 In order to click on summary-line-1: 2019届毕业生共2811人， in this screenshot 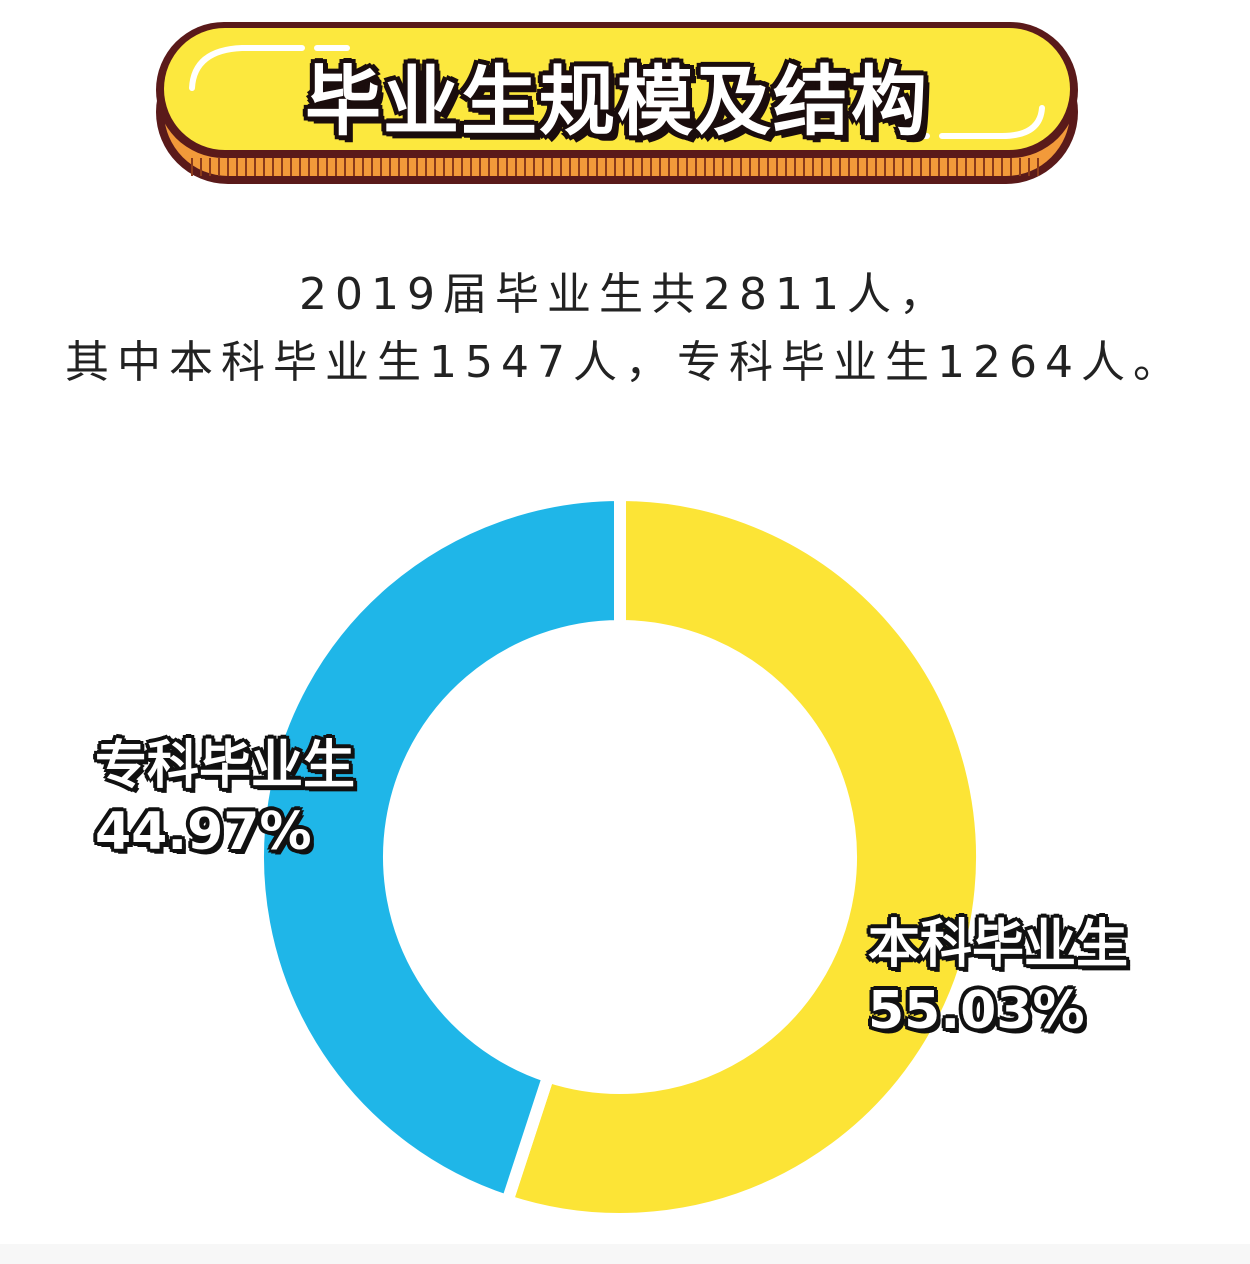, I will do `click(625, 294)`.